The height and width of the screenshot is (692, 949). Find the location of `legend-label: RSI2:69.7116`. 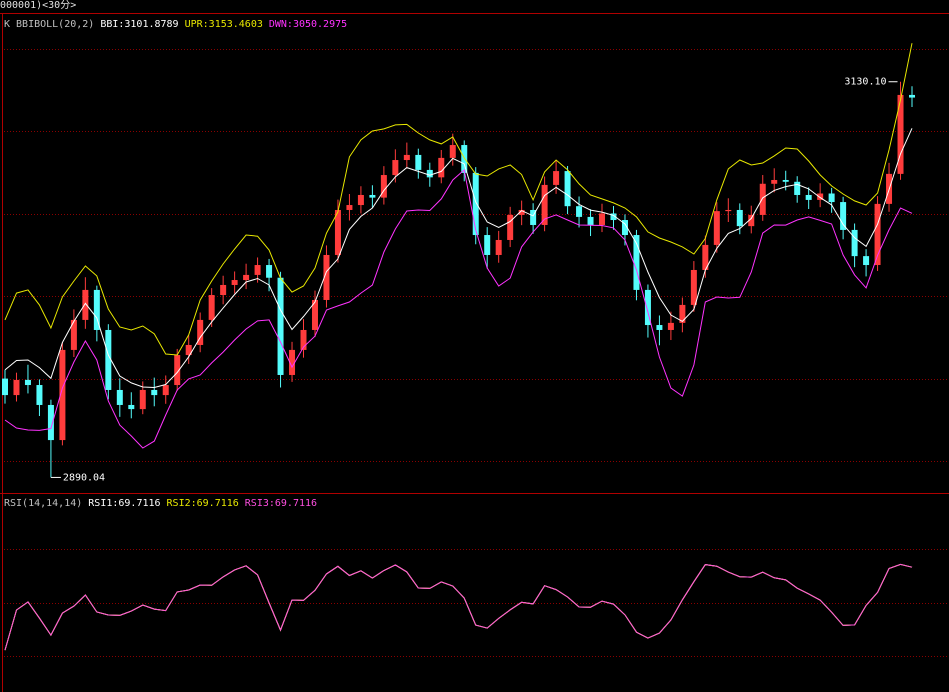

legend-label: RSI2:69.7116 is located at coordinates (203, 503).